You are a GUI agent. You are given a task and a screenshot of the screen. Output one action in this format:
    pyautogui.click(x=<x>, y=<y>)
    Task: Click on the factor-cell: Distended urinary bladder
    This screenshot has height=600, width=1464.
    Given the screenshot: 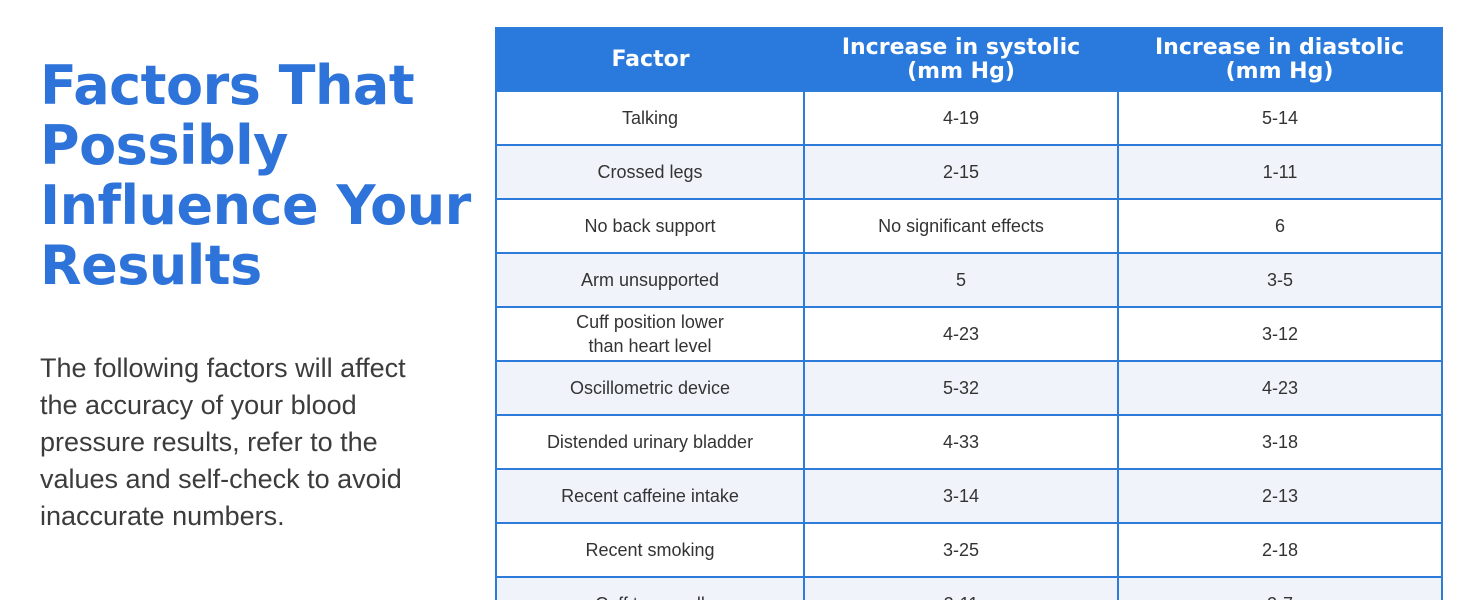 What is the action you would take?
    pyautogui.click(x=650, y=442)
    